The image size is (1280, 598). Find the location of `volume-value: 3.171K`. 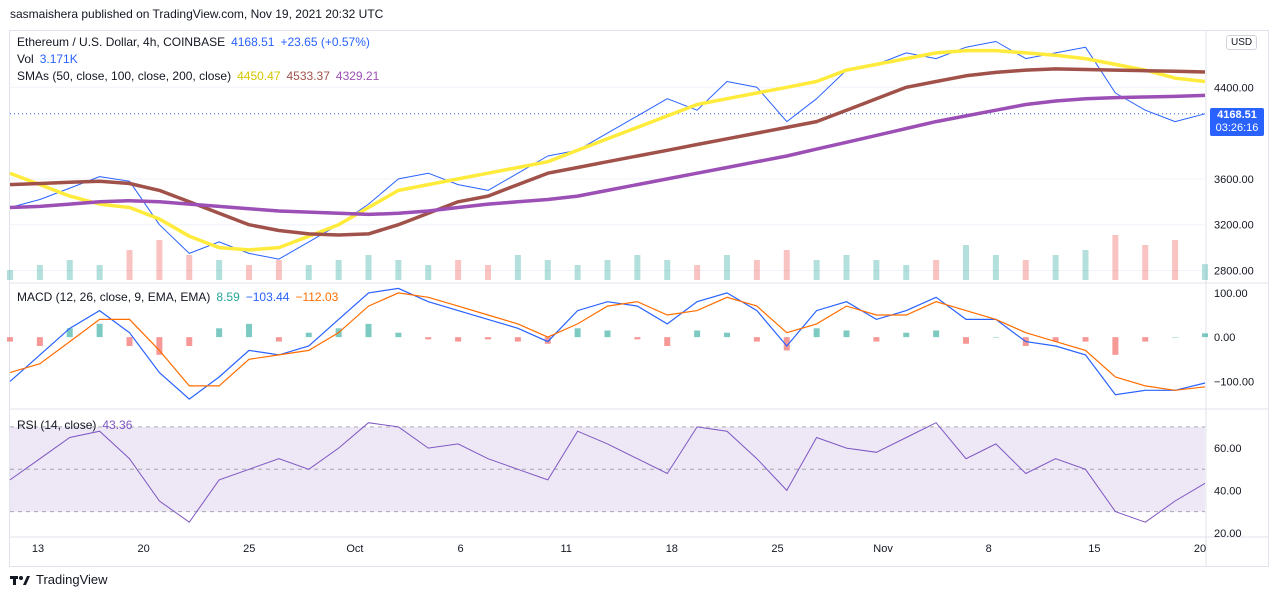

volume-value: 3.171K is located at coordinates (58, 59).